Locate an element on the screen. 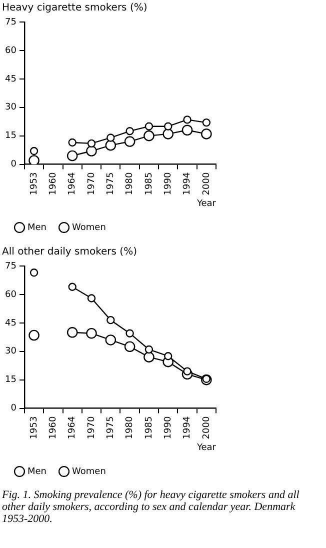  chart-title: All other daily smokers (%) is located at coordinates (70, 252).